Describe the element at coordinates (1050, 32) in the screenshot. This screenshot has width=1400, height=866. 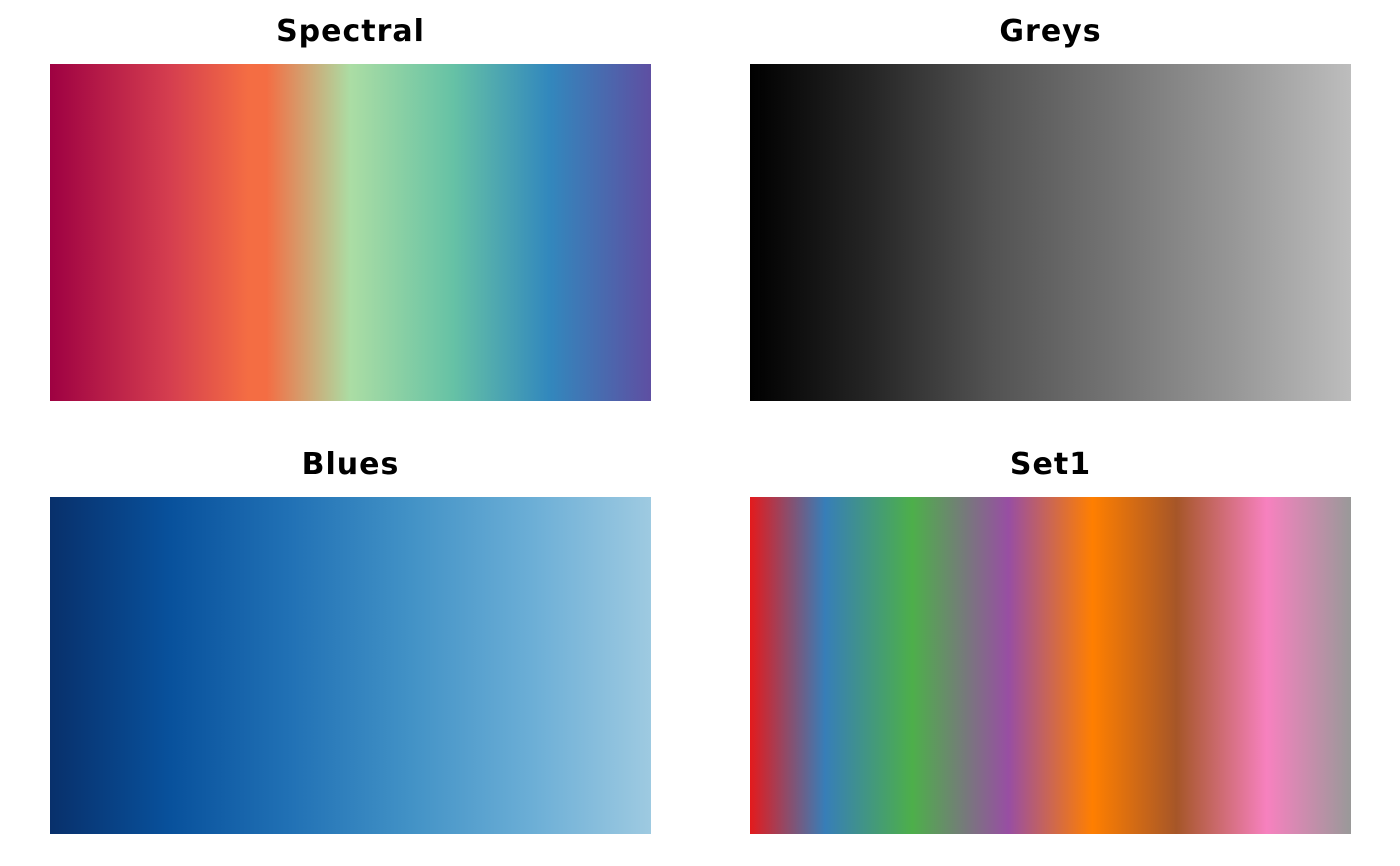
I see `palette-title: Greys` at that location.